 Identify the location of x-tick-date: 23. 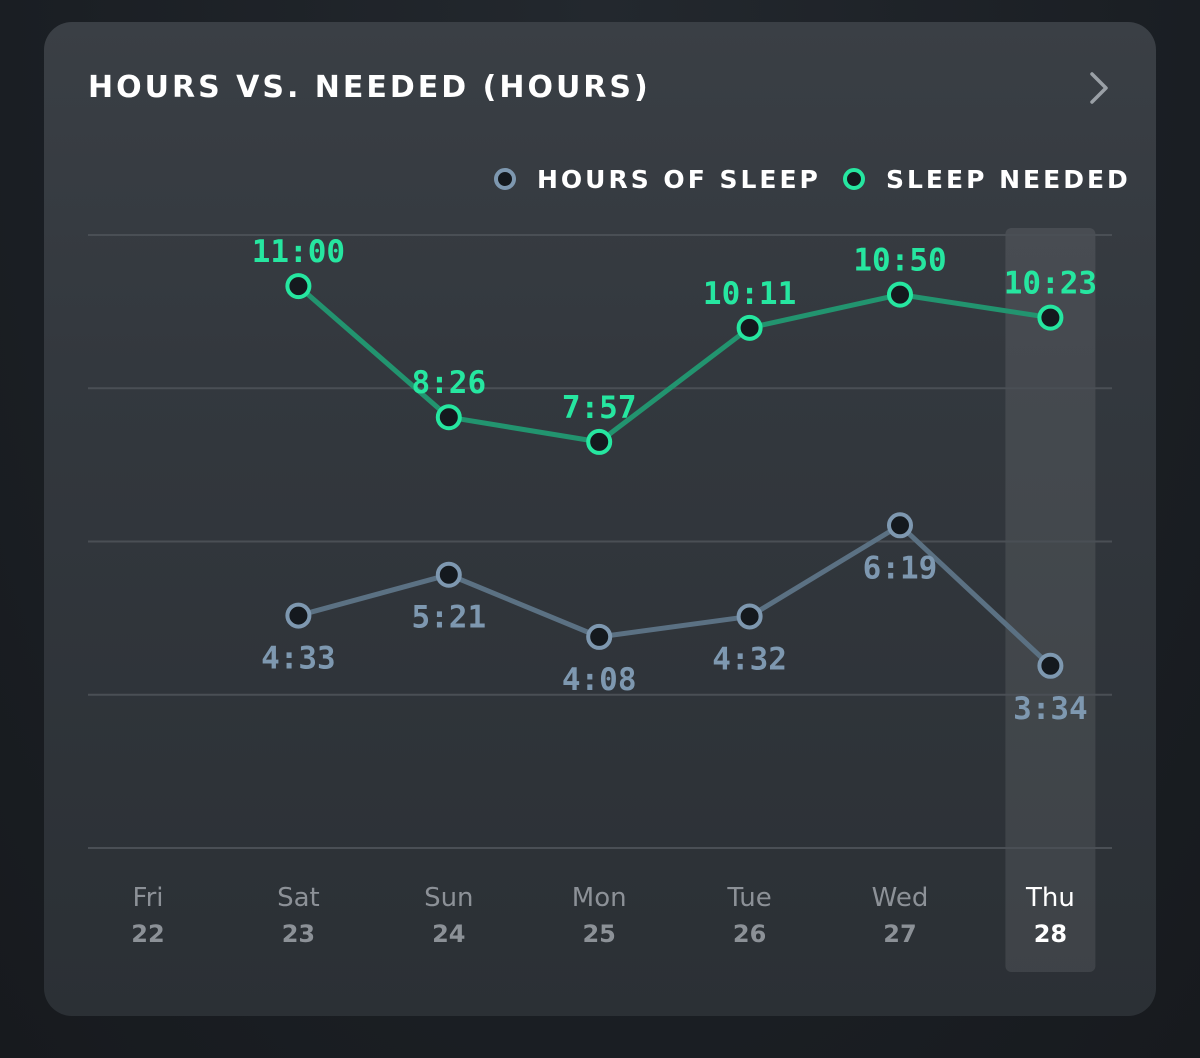
(298, 934).